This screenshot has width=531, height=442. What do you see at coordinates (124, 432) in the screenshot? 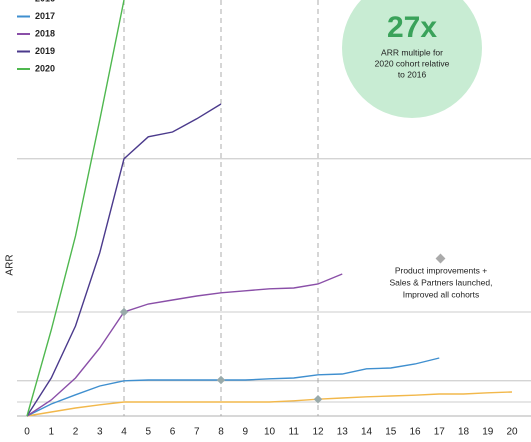
I see `x-tick-label: 4` at bounding box center [124, 432].